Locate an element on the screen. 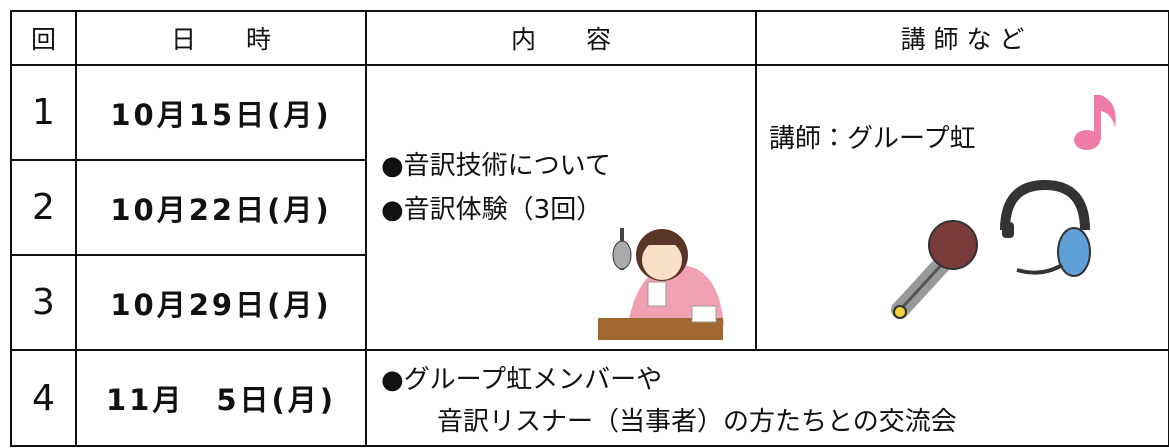 The image size is (1169, 448). content-item: ●音訳体験（3回） is located at coordinates (492, 210).